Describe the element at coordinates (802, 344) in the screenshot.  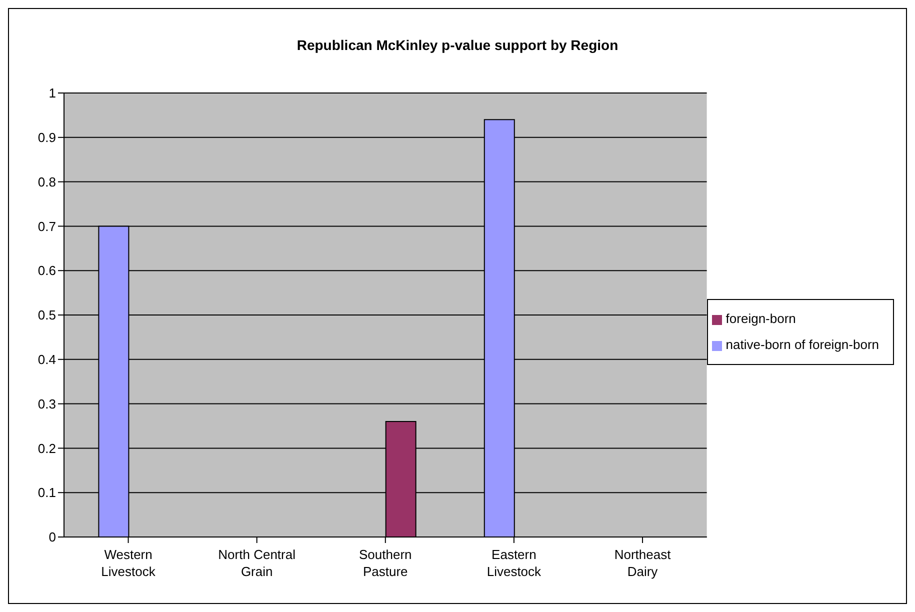
I see `legend-label: native-born of foreign-born` at that location.